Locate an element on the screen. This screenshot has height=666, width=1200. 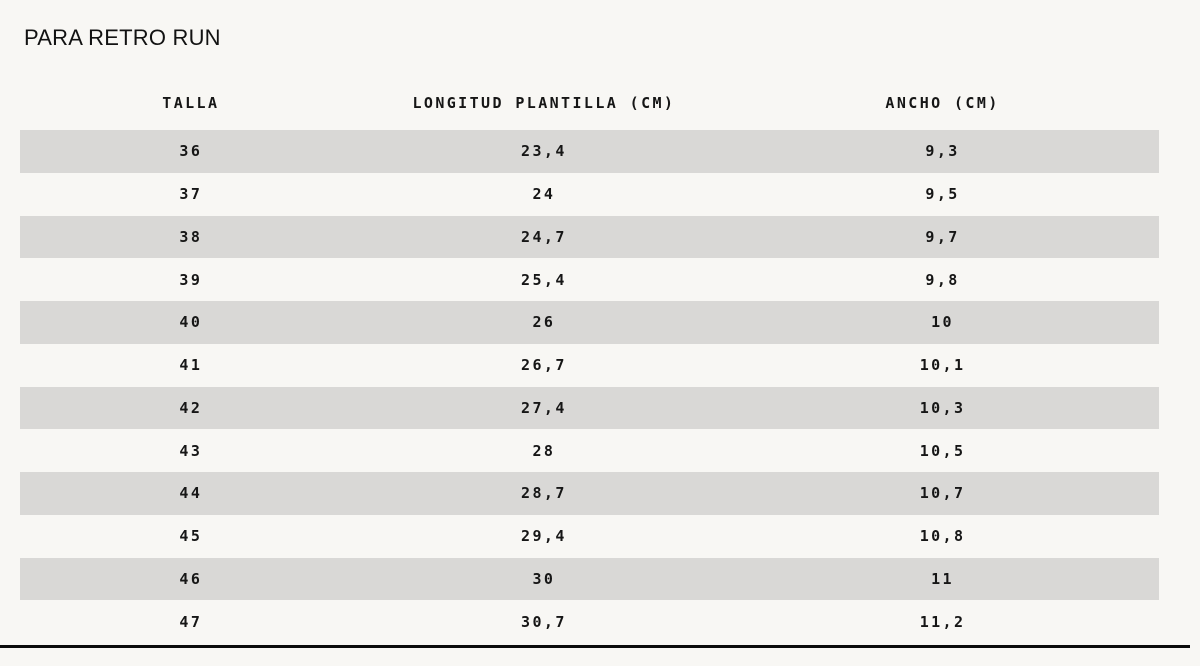
cell-ancho: 10,1 is located at coordinates (942, 365).